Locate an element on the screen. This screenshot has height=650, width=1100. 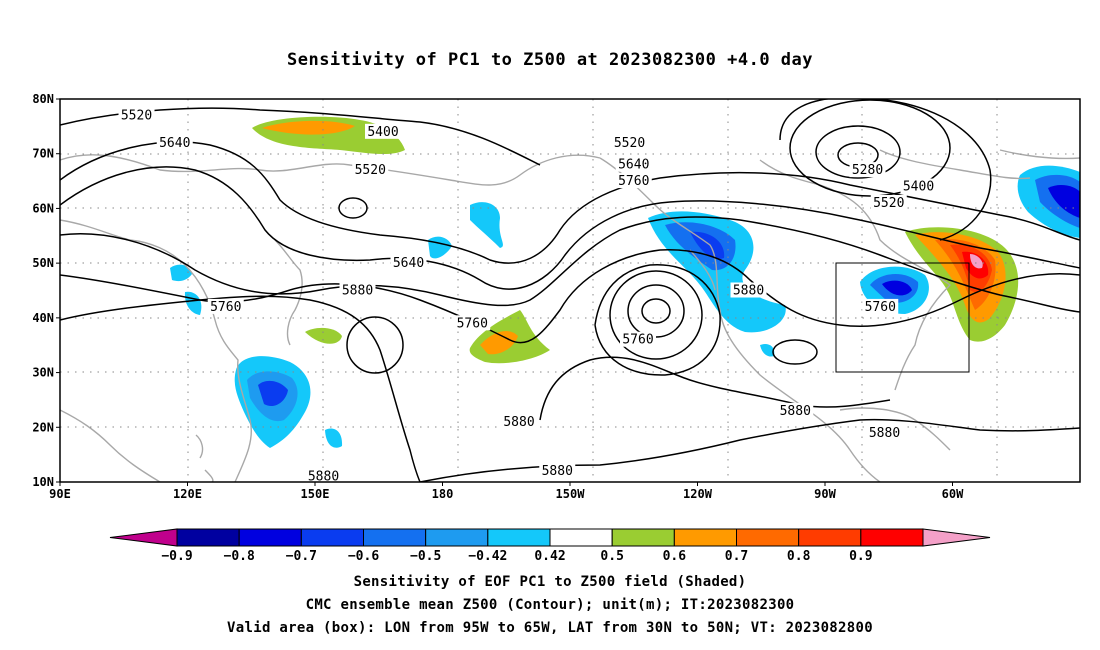
lon-tick-label: 60W is located at coordinates (953, 494).